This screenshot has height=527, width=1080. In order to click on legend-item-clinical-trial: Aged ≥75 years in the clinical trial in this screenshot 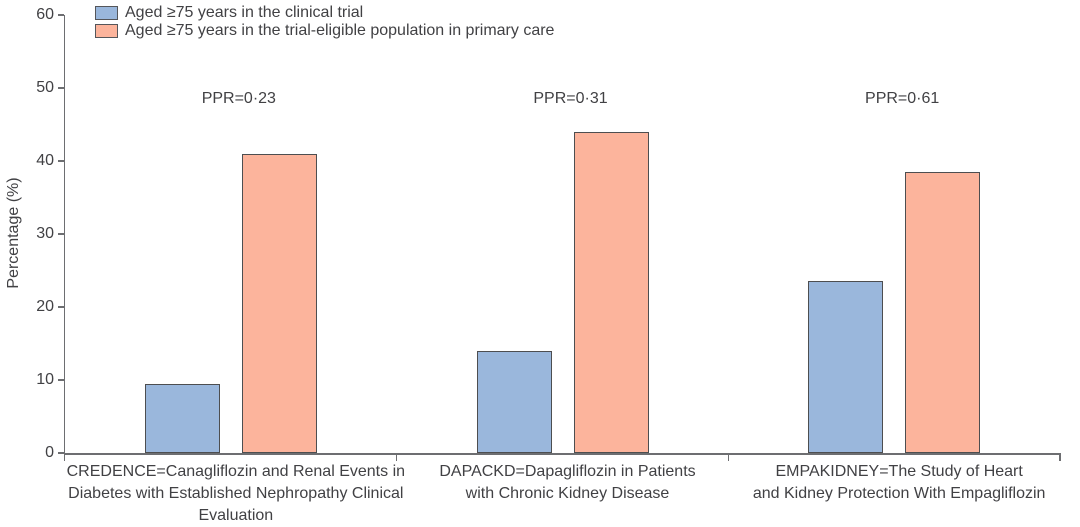, I will do `click(324, 12)`.